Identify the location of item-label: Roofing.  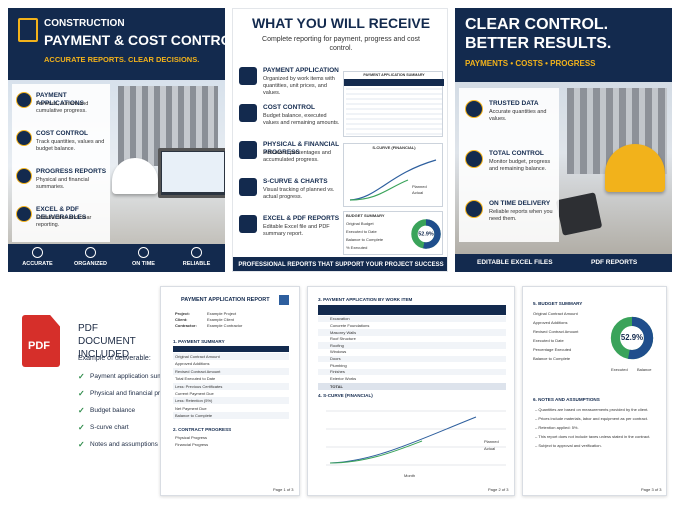
(337, 345).